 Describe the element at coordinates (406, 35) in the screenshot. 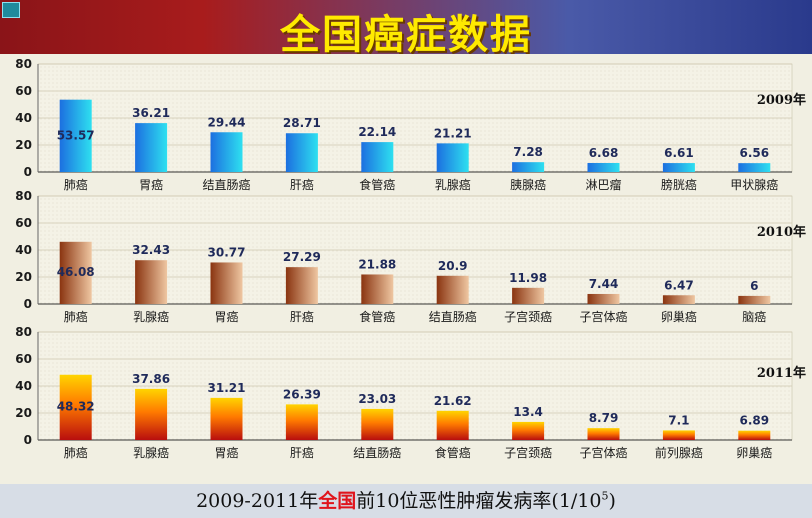

I see `page-title: 全国癌症数据` at that location.